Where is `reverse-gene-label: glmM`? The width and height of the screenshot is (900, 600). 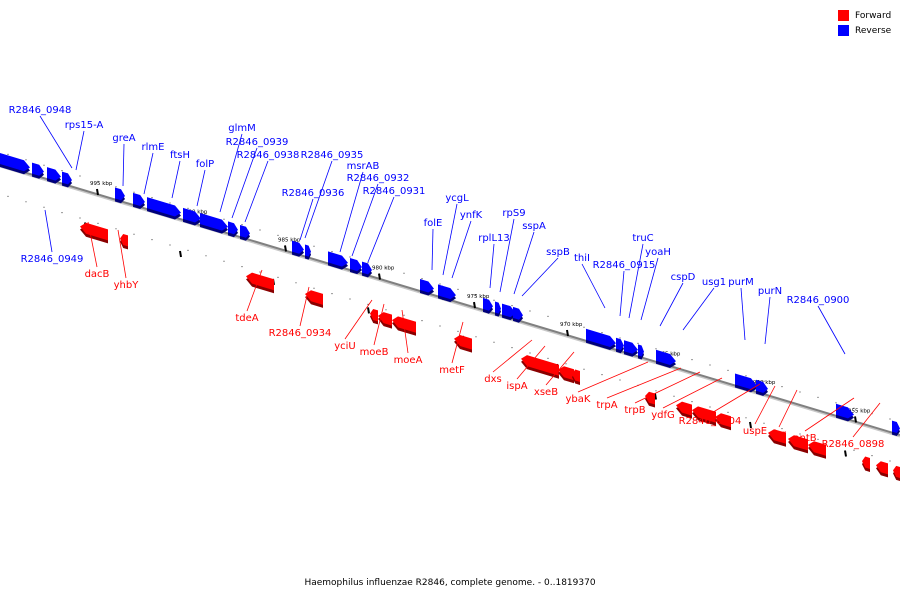
reverse-gene-label: glmM is located at coordinates (242, 128).